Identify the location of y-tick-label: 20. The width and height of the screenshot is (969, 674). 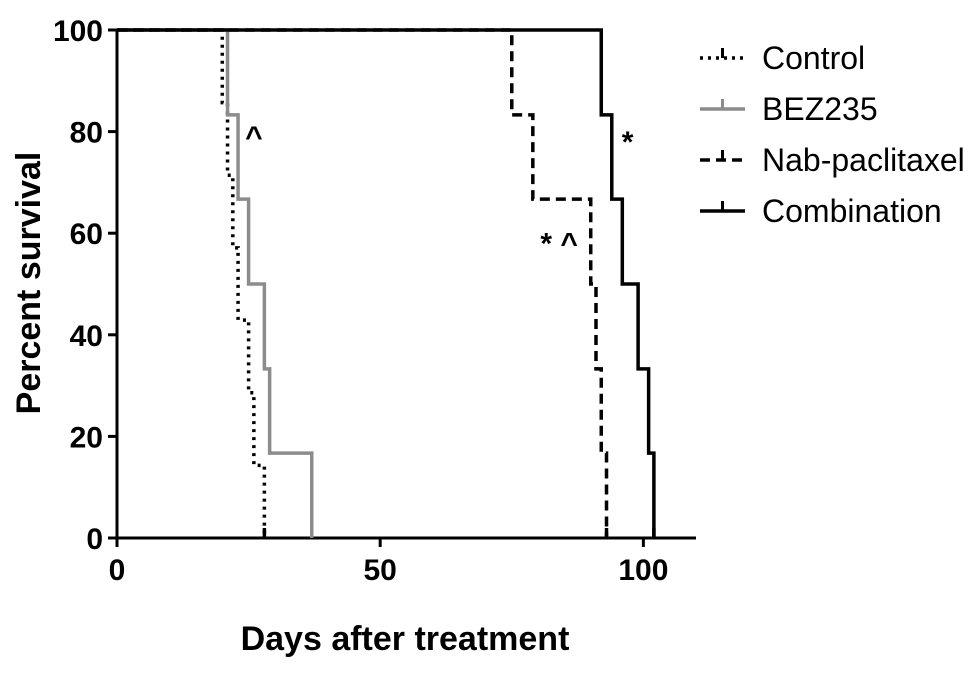
(86, 437).